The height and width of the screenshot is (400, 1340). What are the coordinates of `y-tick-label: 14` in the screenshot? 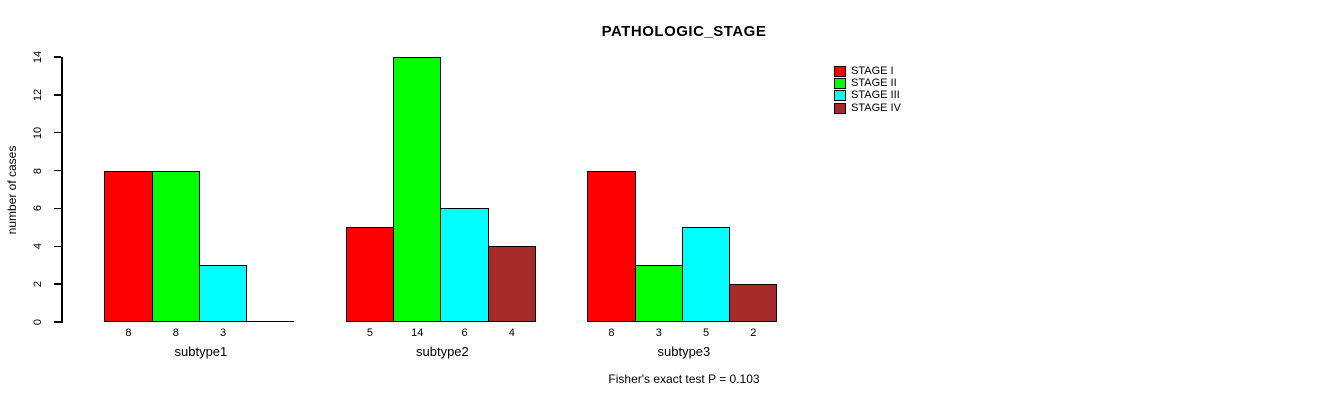 It's located at (38, 57).